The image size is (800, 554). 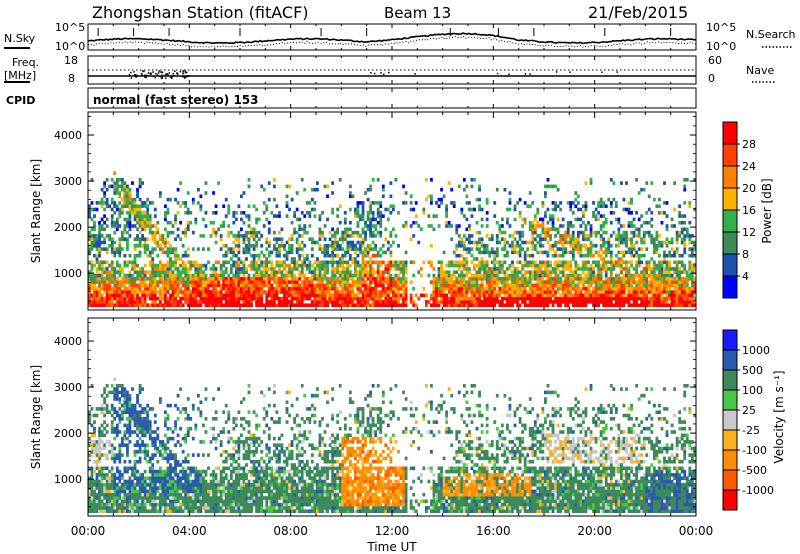 I want to click on freq-point, so click(x=389, y=72).